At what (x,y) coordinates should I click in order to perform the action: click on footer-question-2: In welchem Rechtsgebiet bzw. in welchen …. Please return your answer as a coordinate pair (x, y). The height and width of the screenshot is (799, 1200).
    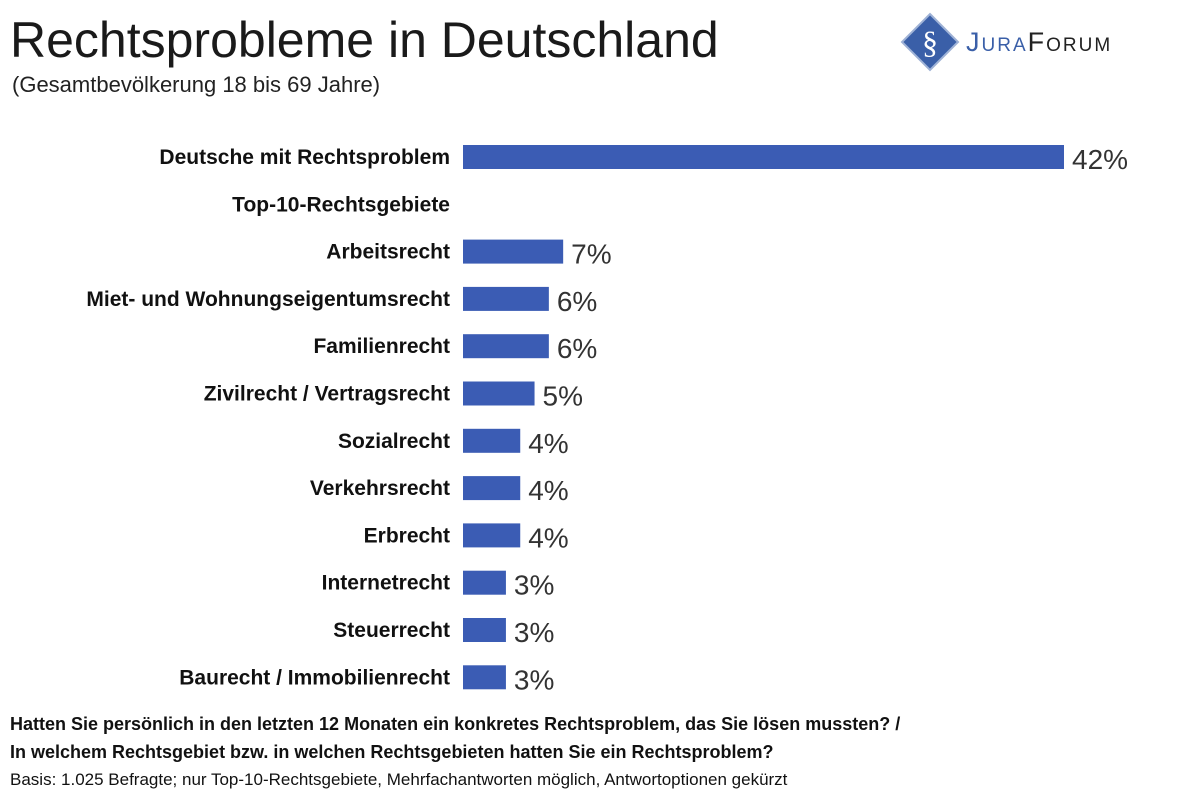
    Looking at the image, I should click on (392, 752).